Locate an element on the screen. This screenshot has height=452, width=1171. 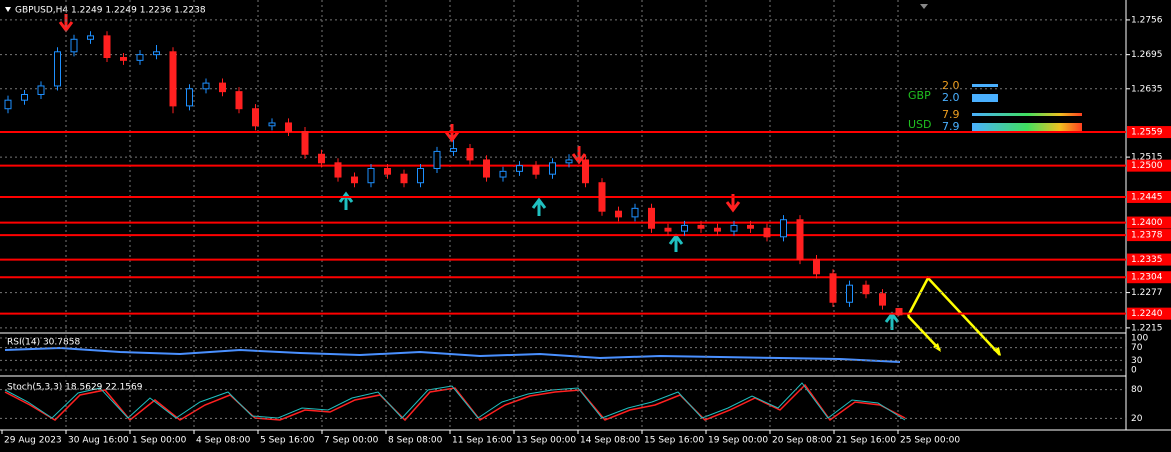
level-label: 1.2240 is located at coordinates (1147, 314).